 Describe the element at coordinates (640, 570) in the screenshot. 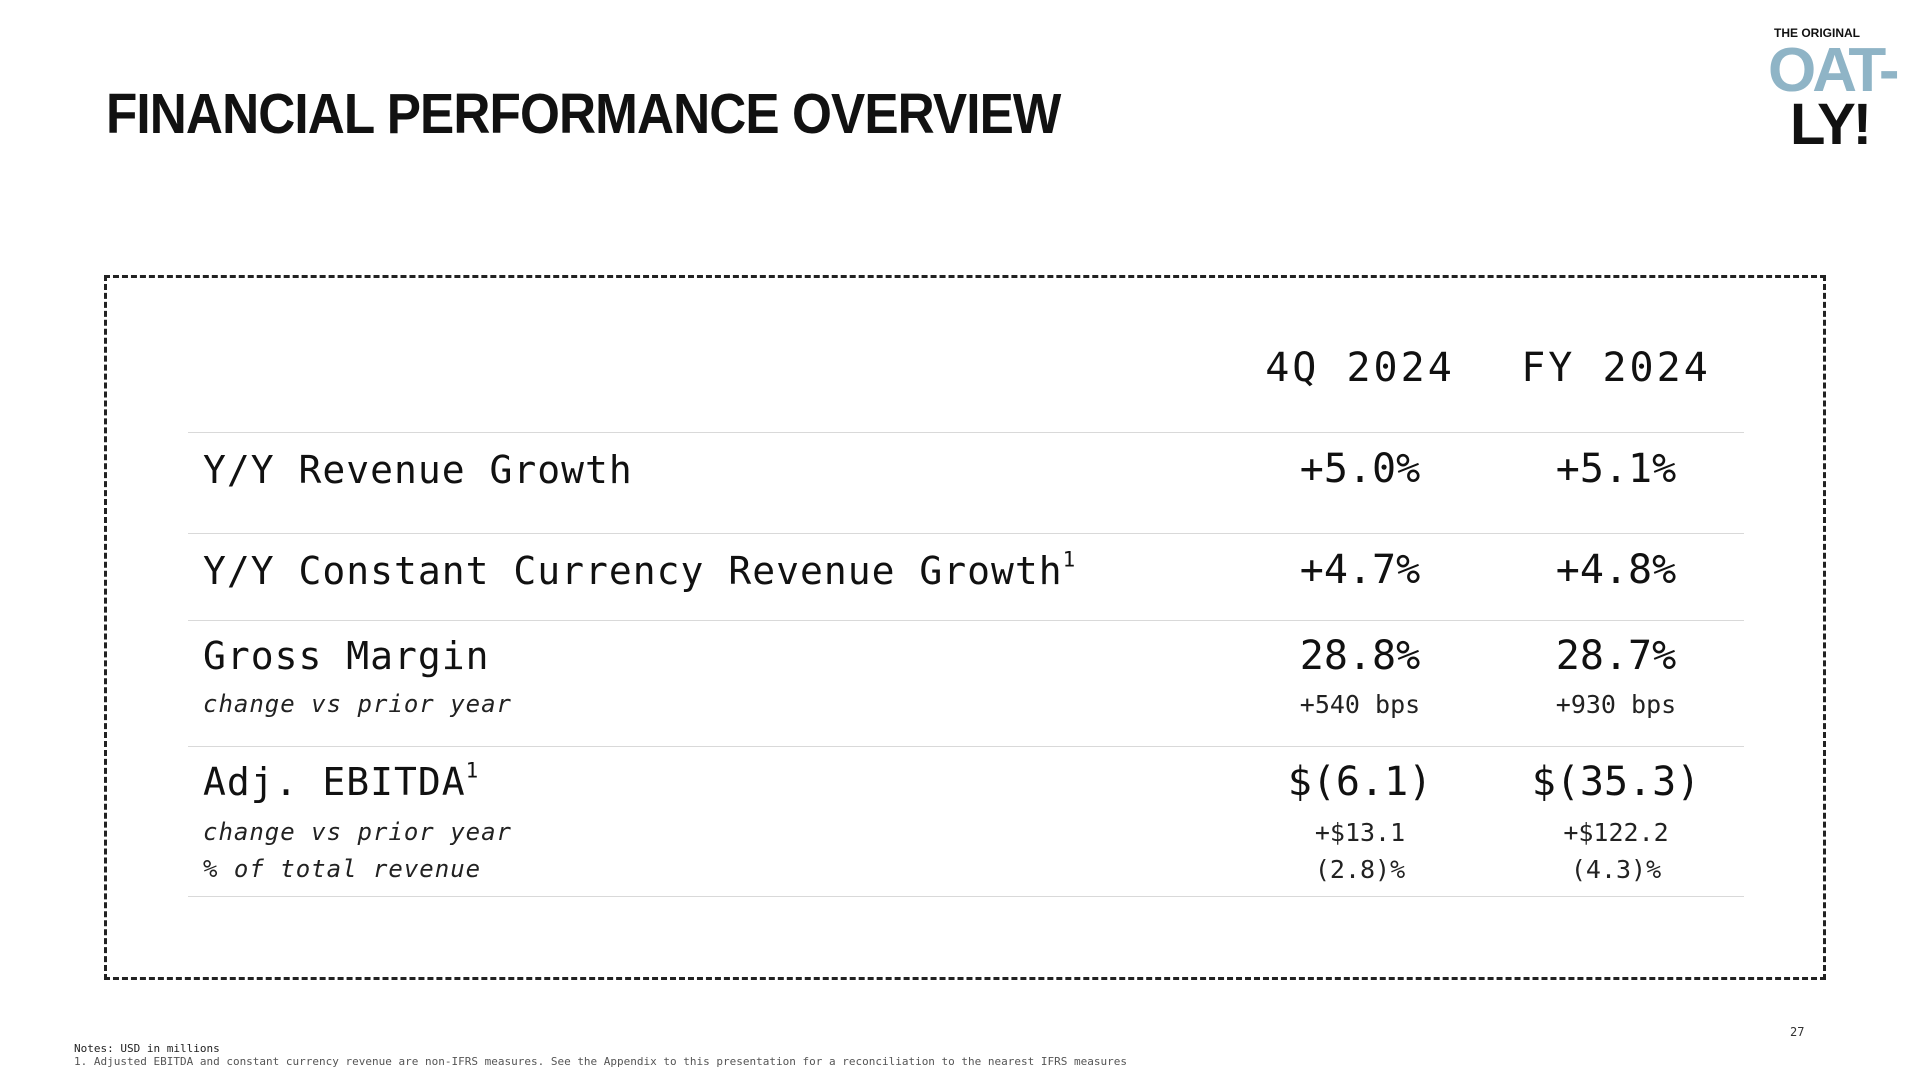

I see `row-label-cc-revenue-growth: Y/Y Constant Currency Revenue Growth1` at that location.